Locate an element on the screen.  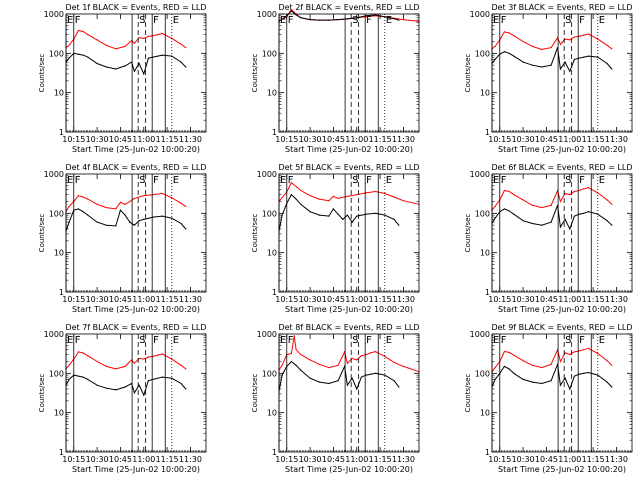
time-marker-label: S is located at coordinates (568, 340).